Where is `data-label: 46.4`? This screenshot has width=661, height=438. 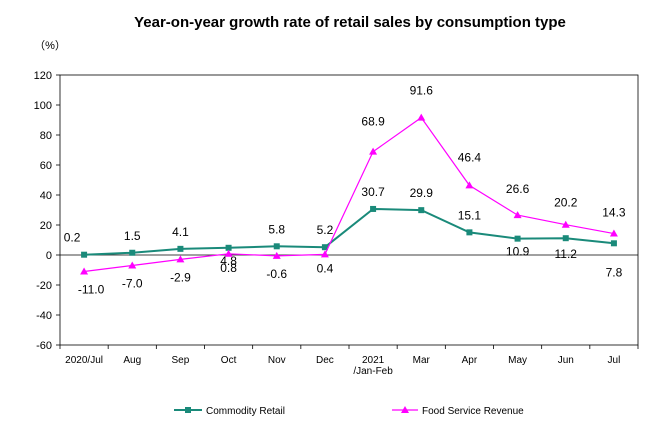
data-label: 46.4 is located at coordinates (470, 157).